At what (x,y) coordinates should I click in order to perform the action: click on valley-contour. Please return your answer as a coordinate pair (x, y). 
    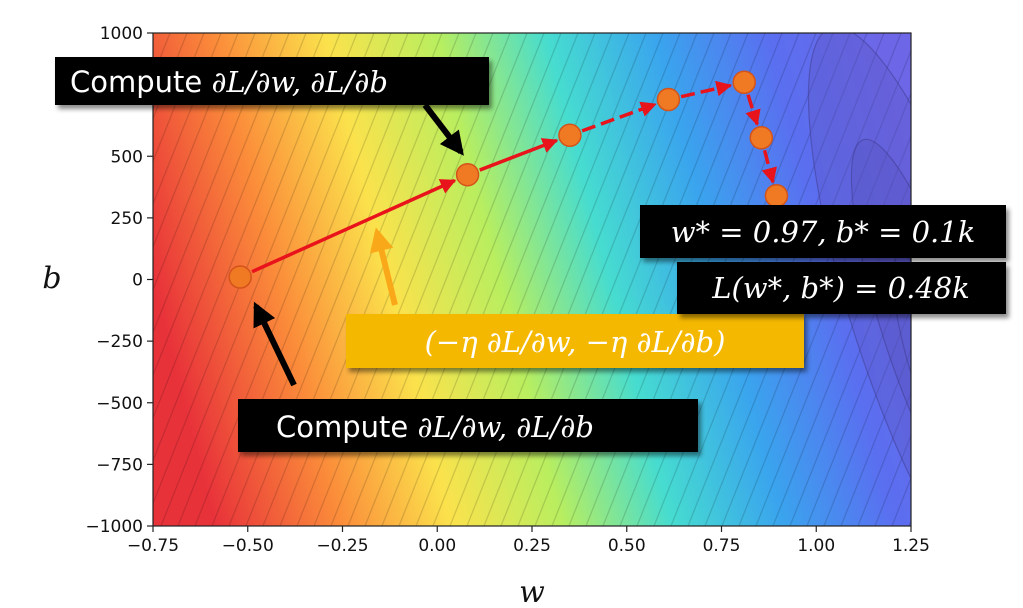
    Looking at the image, I should click on (859, 279).